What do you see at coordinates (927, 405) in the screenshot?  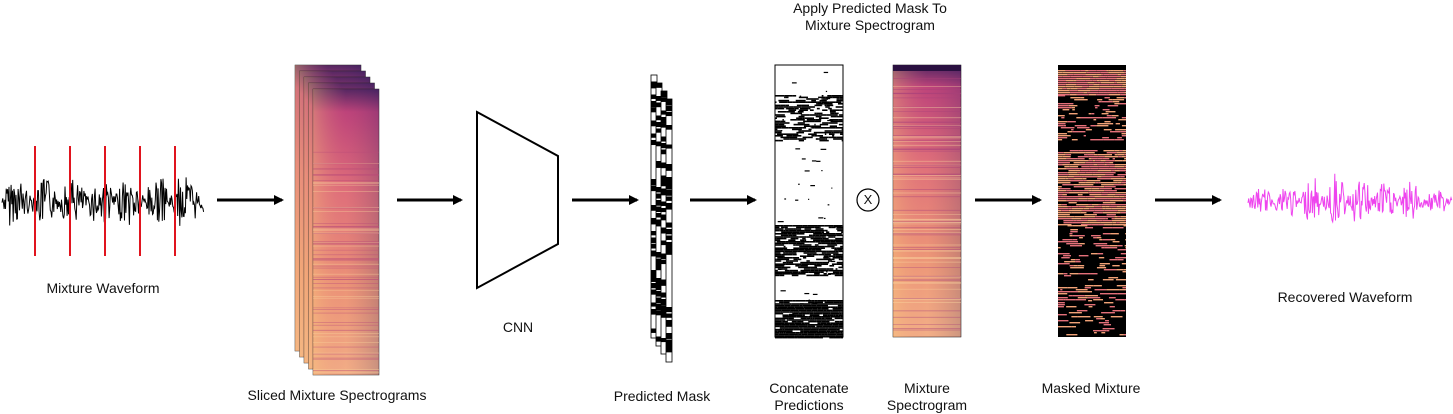 I see `label-mixture-spectrogram-line2: Spectrogram` at bounding box center [927, 405].